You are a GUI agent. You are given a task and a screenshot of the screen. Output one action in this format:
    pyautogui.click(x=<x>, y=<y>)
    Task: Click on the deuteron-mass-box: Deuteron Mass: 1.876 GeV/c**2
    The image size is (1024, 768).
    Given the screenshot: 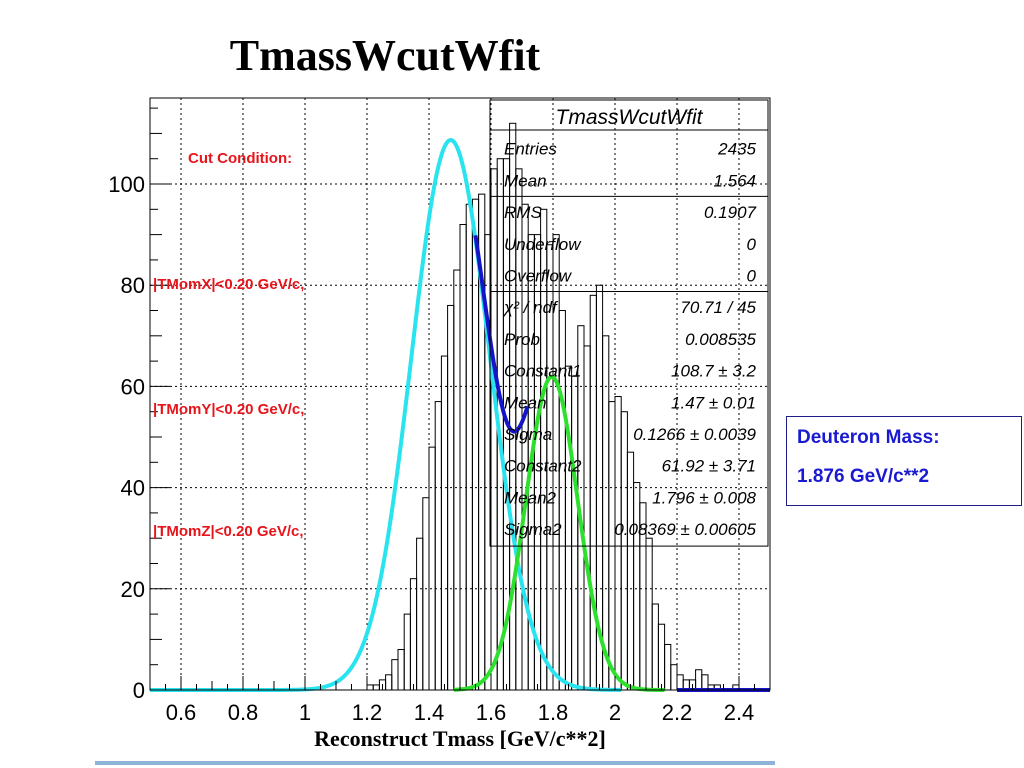 What is the action you would take?
    pyautogui.click(x=904, y=461)
    